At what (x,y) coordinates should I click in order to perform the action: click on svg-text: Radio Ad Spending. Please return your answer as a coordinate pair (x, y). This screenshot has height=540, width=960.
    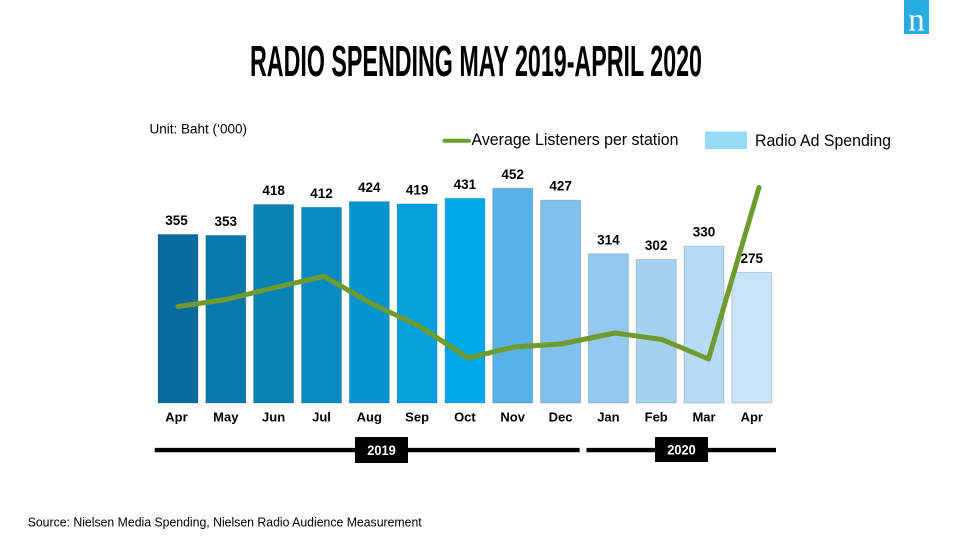
    Looking at the image, I should click on (823, 141).